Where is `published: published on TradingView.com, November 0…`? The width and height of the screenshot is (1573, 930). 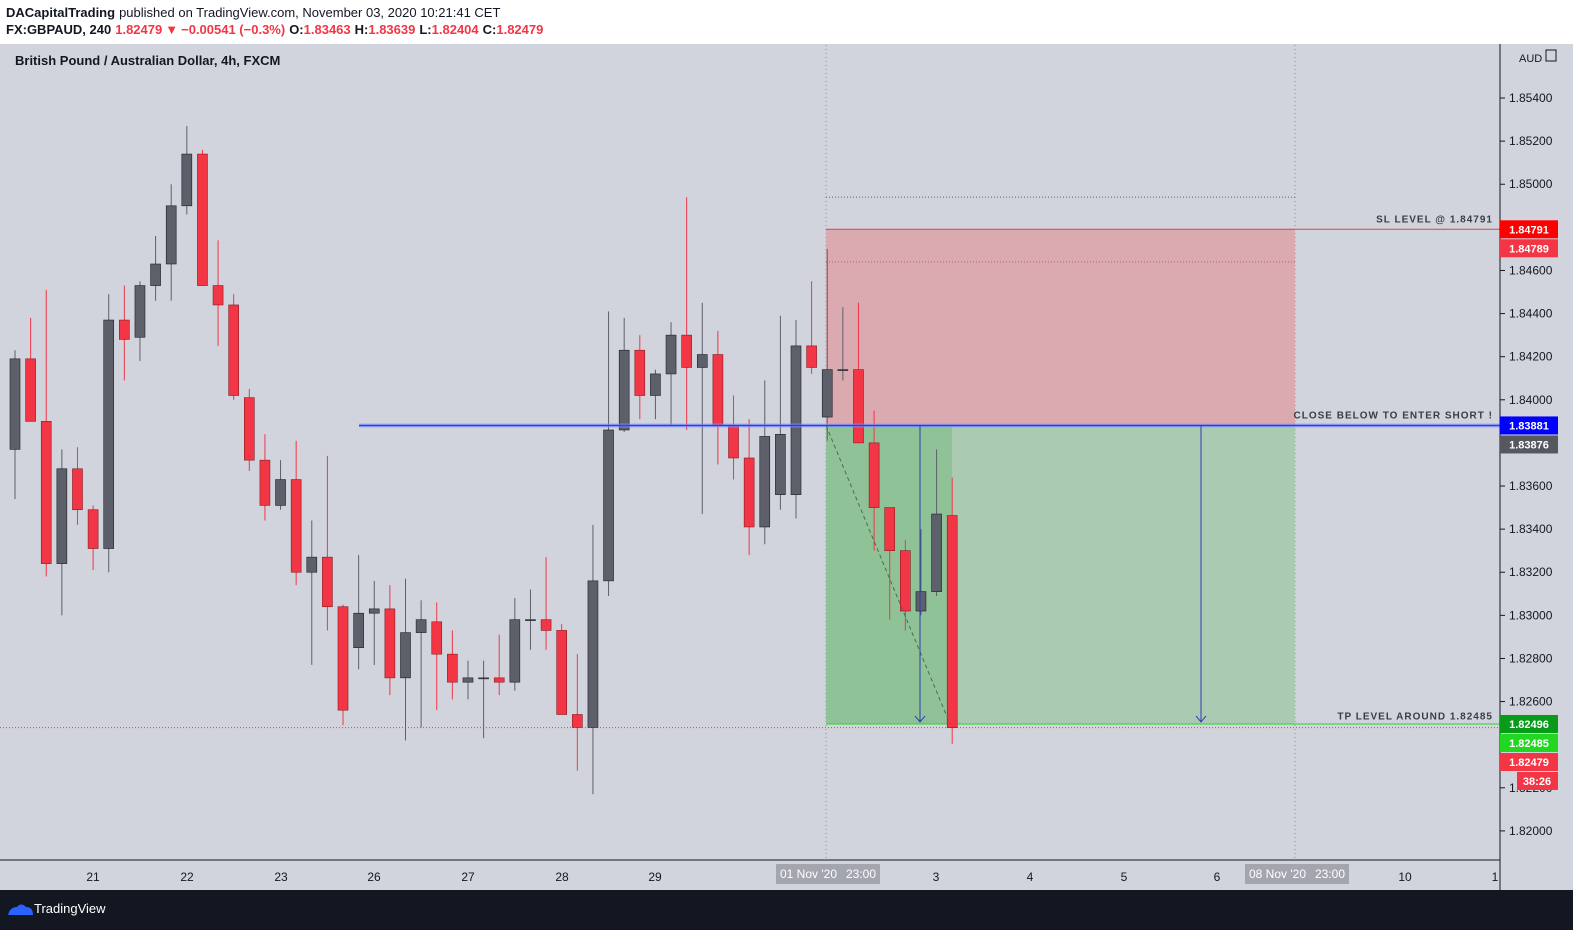 published: published on TradingView.com, November 0… is located at coordinates (309, 12).